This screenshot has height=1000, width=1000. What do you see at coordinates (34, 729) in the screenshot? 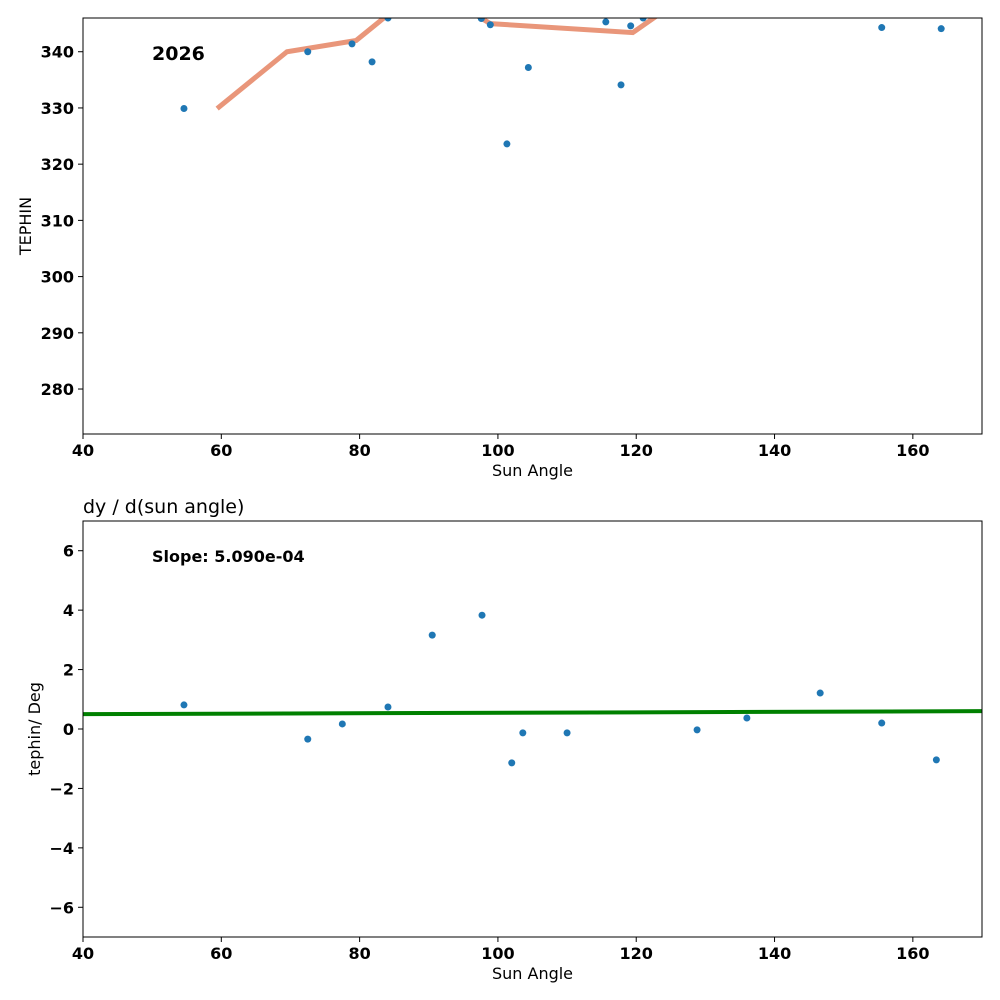
I see `y-axis-label: tephin/ Deg` at bounding box center [34, 729].